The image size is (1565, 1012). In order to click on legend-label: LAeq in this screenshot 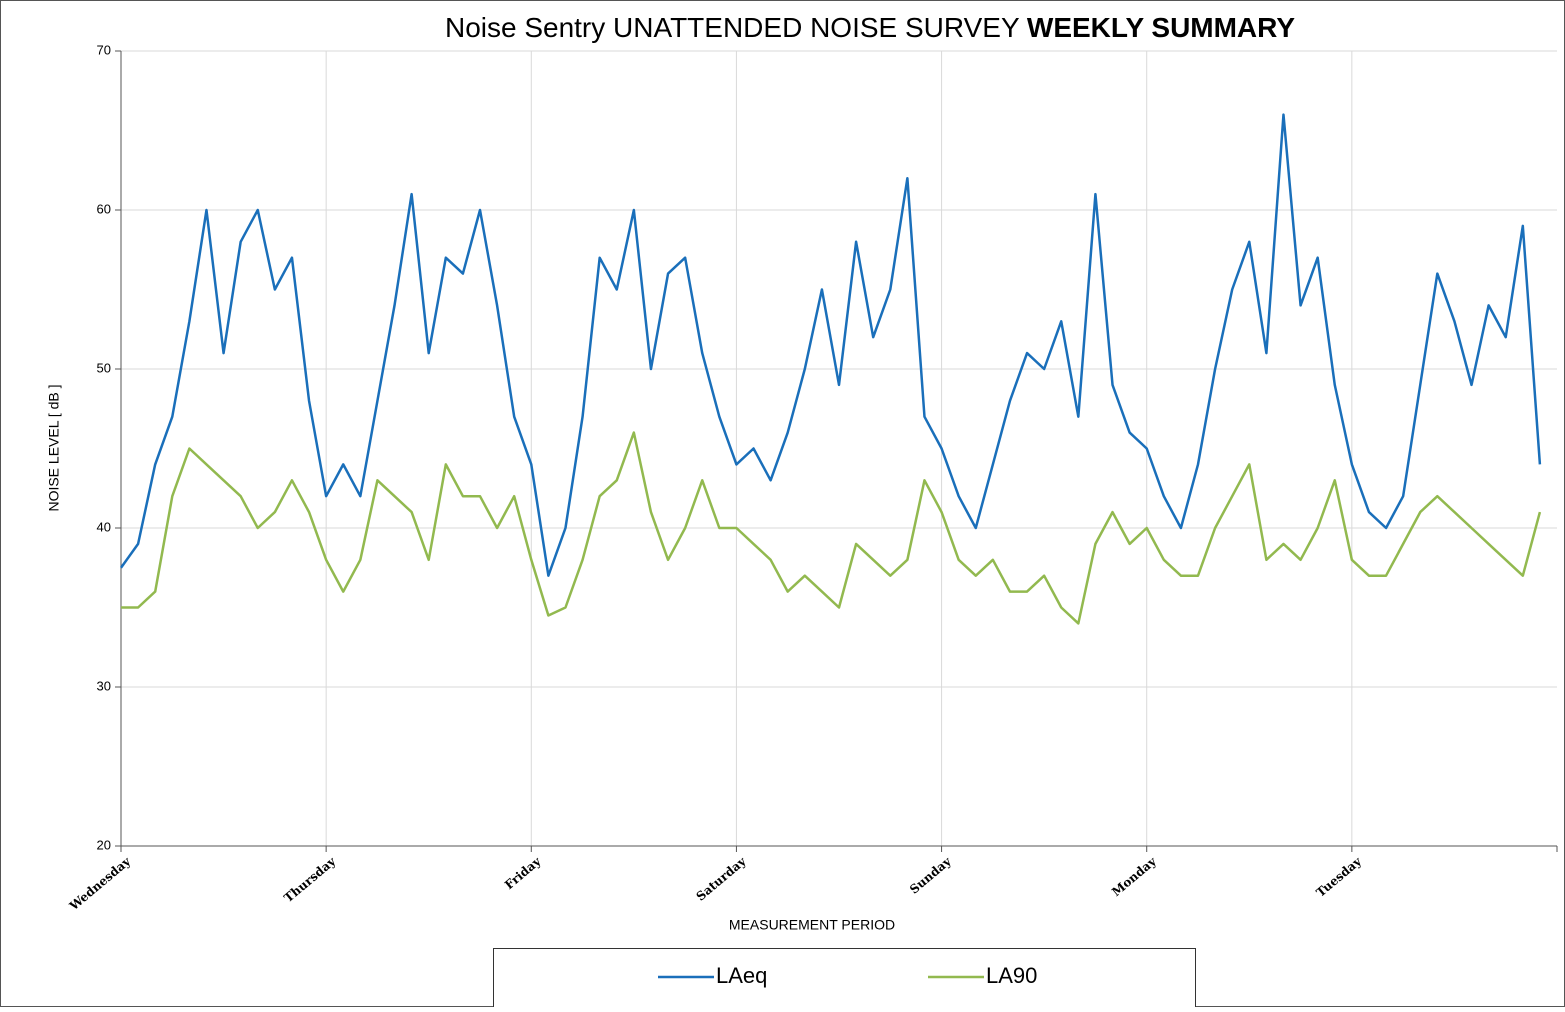, I will do `click(741, 975)`.